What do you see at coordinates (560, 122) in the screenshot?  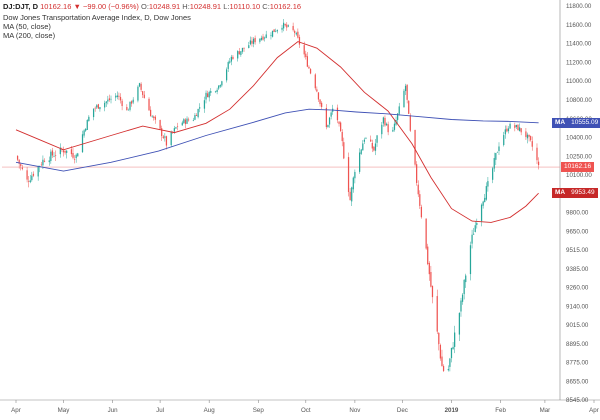 I see `ma200-badge-tag: MA` at bounding box center [560, 122].